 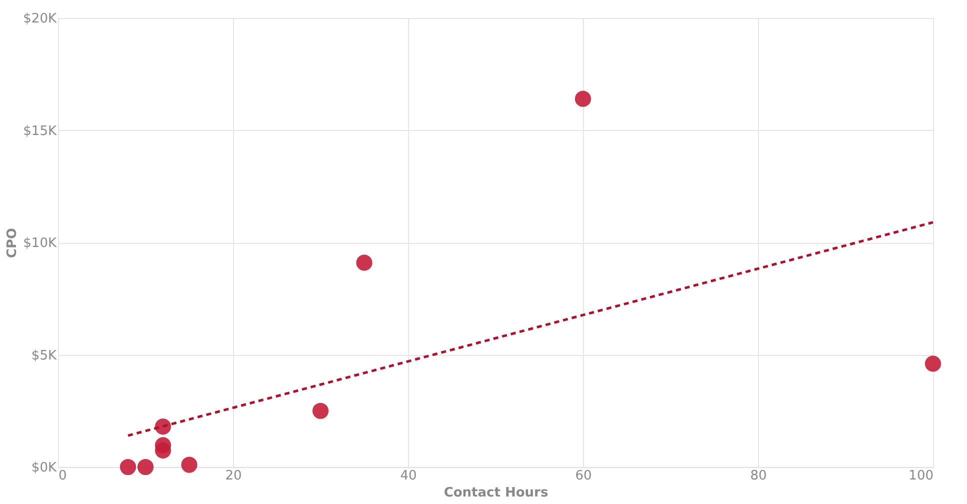 What do you see at coordinates (408, 476) in the screenshot?
I see `x-tick-label: 40` at bounding box center [408, 476].